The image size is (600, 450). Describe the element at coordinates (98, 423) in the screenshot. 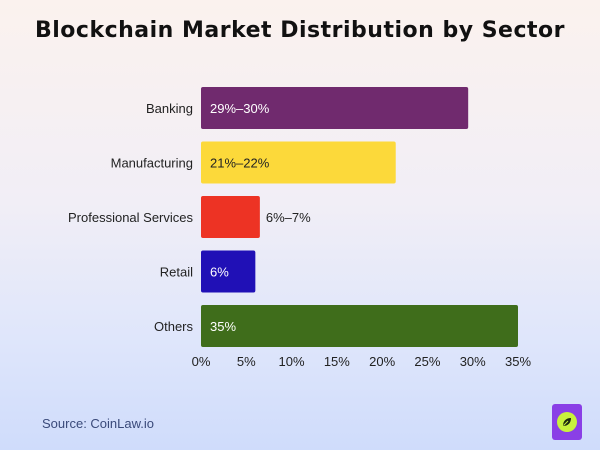

I see `source-note: Source: CoinLaw.io` at that location.